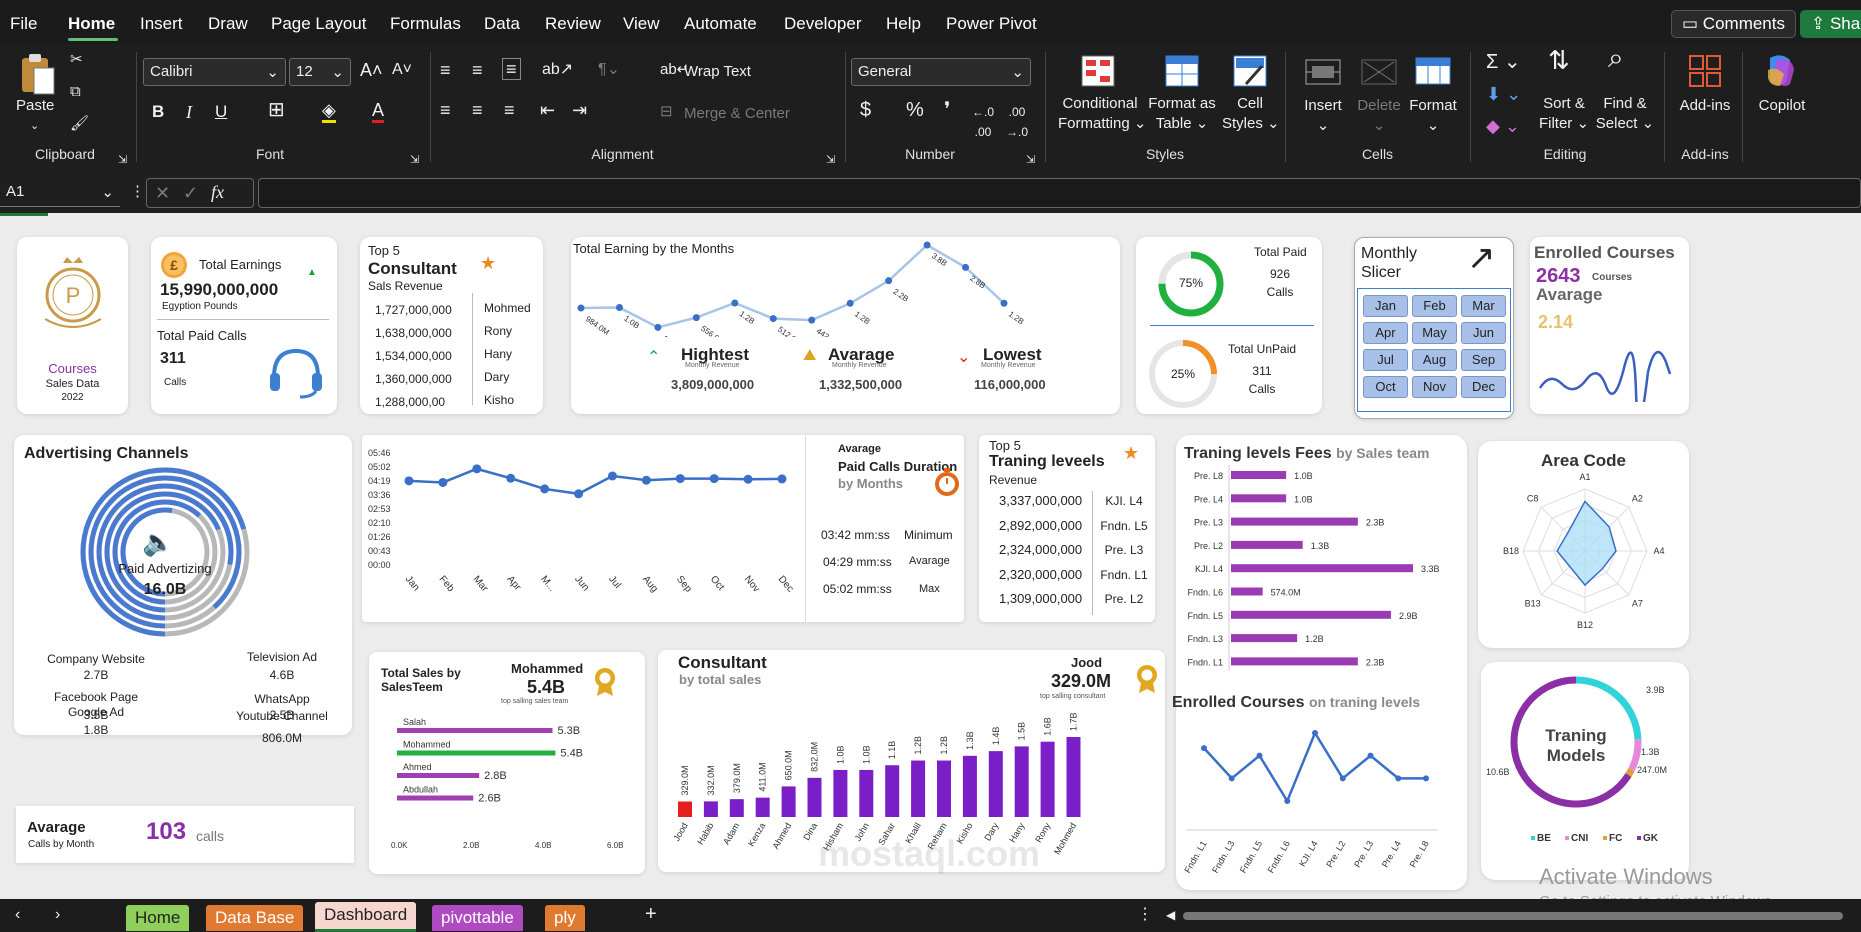  Describe the element at coordinates (445, 110) in the screenshot. I see `align-left-icon: ≡` at that location.